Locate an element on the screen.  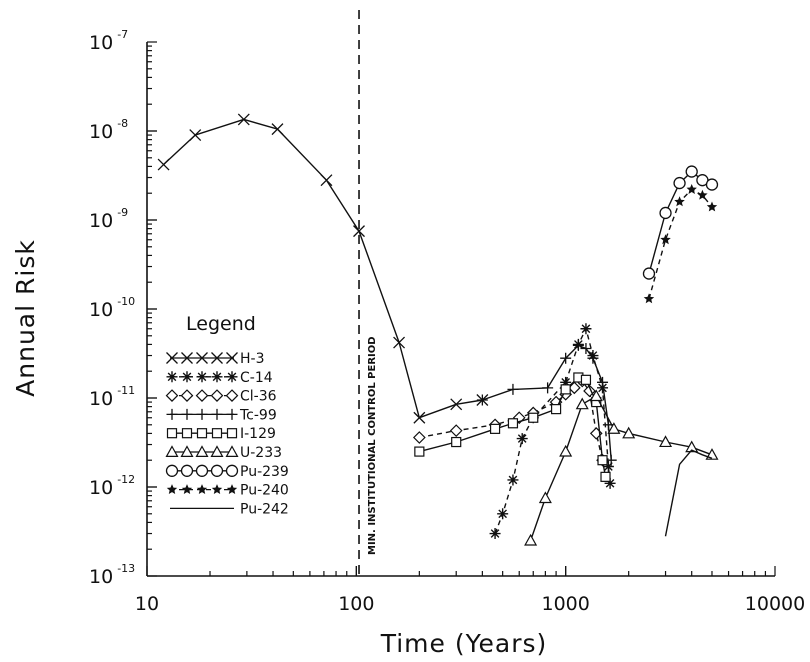
x-tick-label: 10000 is located at coordinates (775, 604).